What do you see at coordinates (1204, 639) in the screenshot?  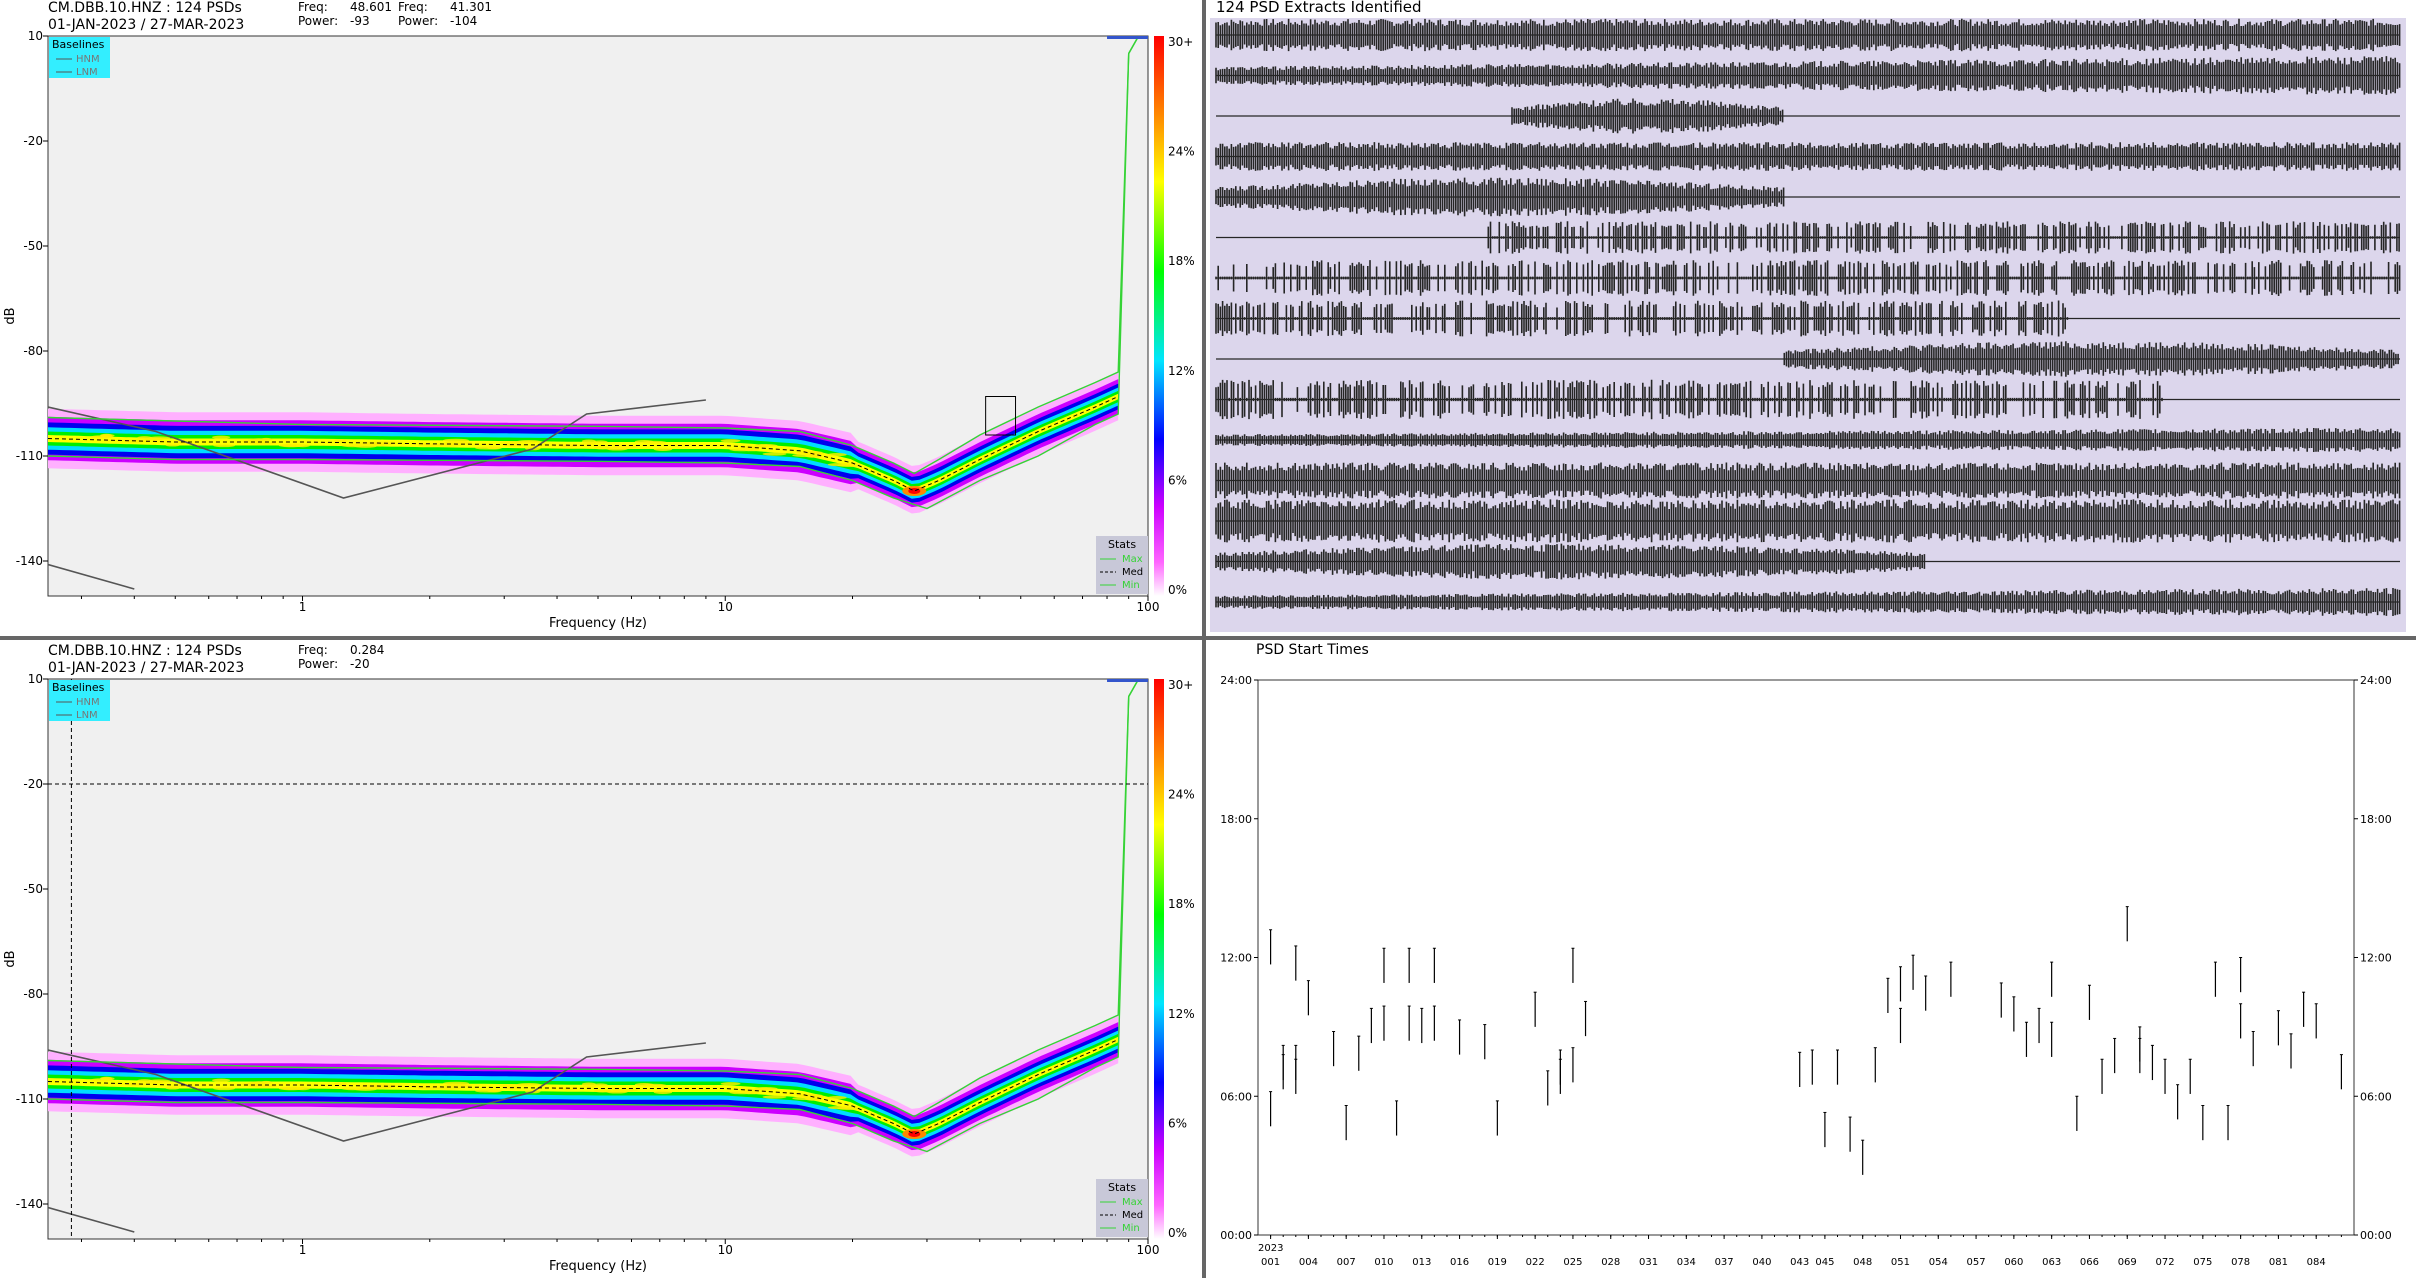 I see `vertical-divider` at bounding box center [1204, 639].